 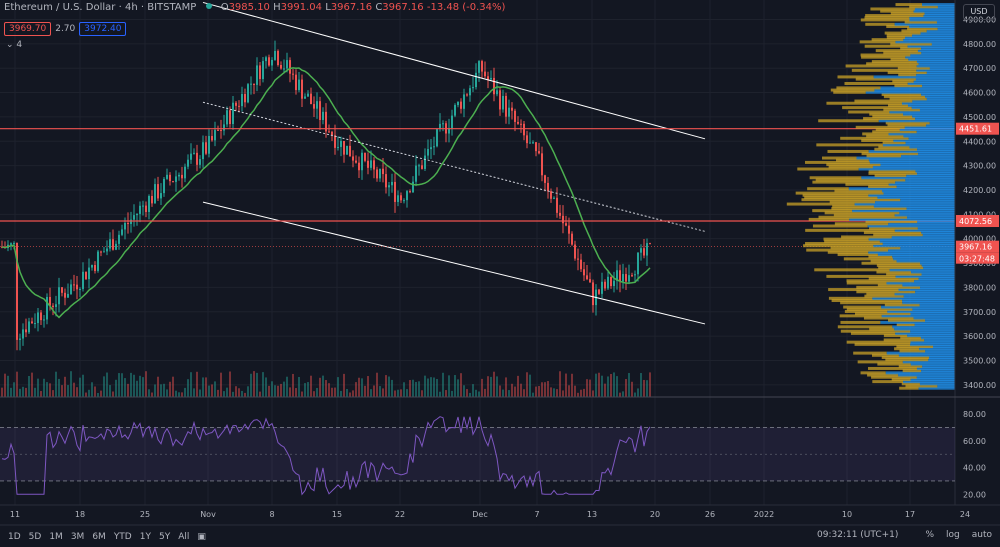 What do you see at coordinates (145, 536) in the screenshot?
I see `timeframe-button-1y: 1Y` at bounding box center [145, 536].